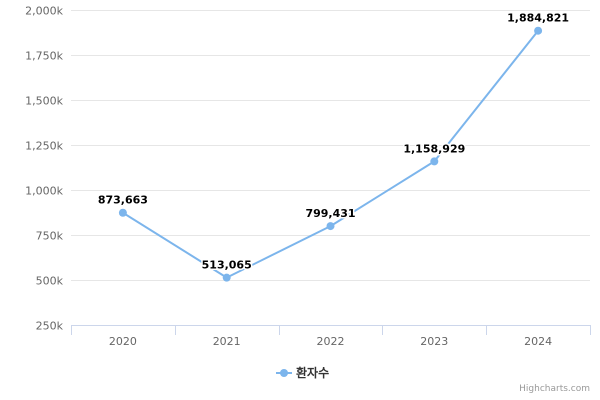 Image resolution: width=600 pixels, height=400 pixels. What do you see at coordinates (227, 265) in the screenshot?
I see `data-label: 513,065` at bounding box center [227, 265].